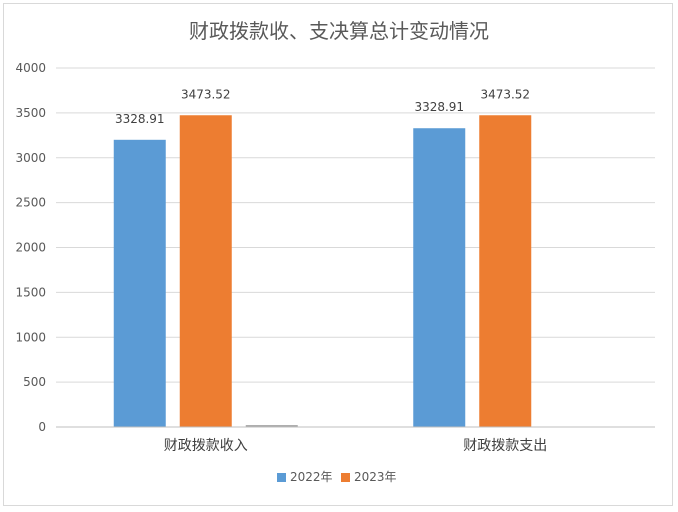 This screenshot has height=512, width=678. What do you see at coordinates (206, 446) in the screenshot?
I see `x-category-label: 财政拨款收入` at bounding box center [206, 446].